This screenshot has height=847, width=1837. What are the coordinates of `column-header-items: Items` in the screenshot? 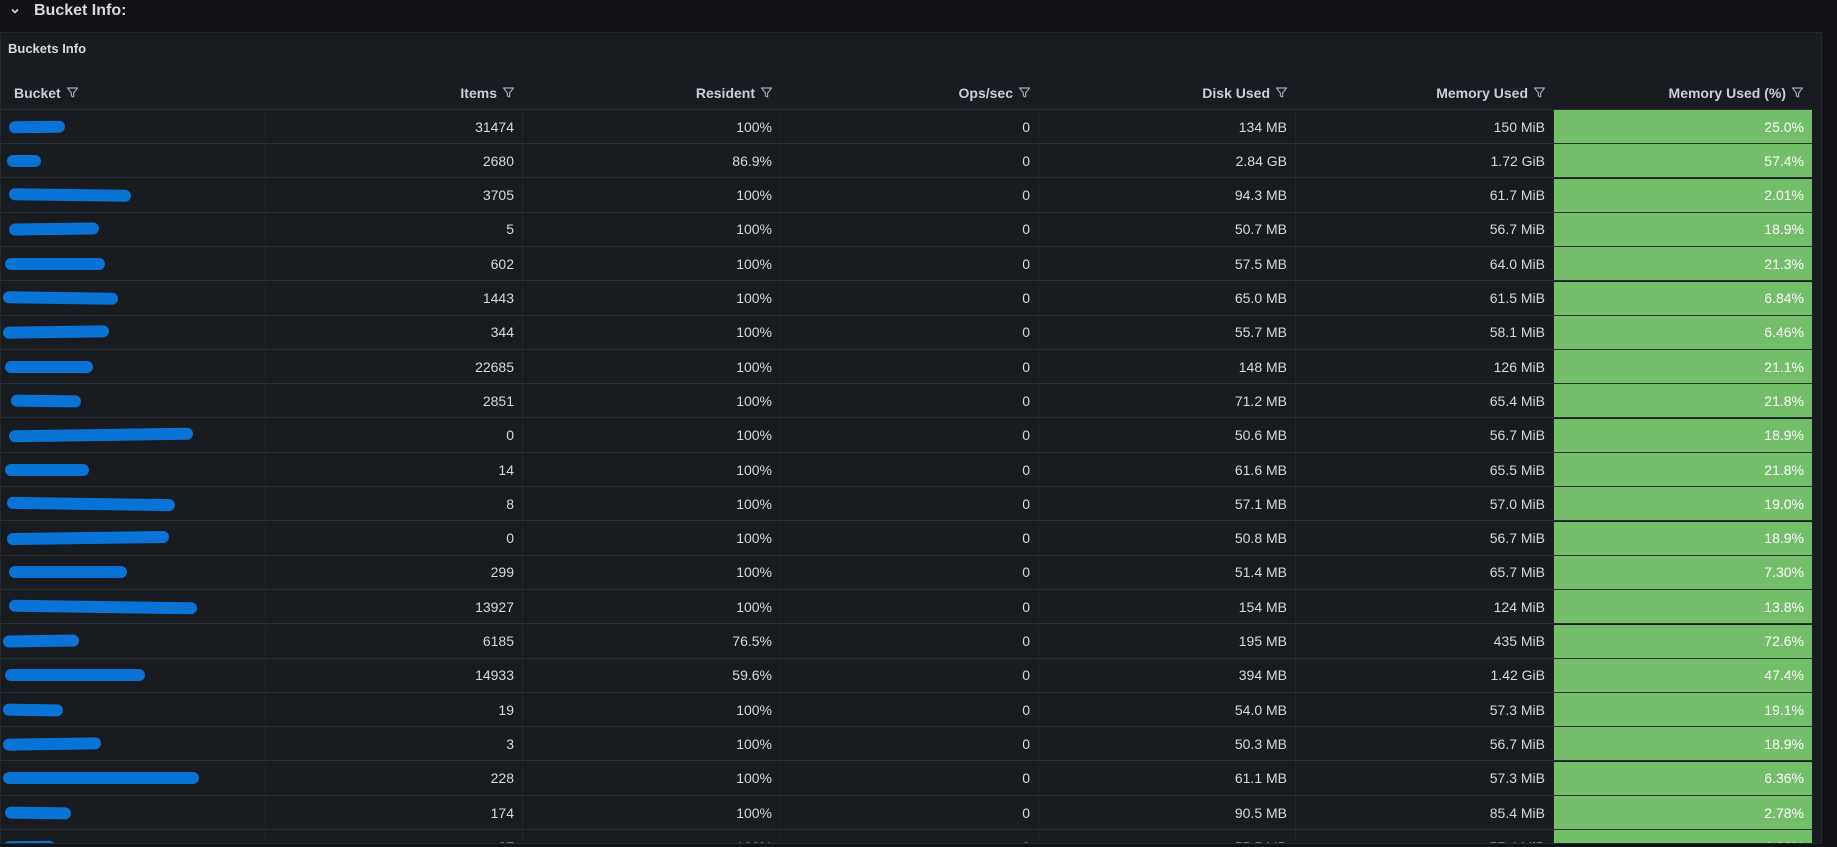 It's located at (394, 92).